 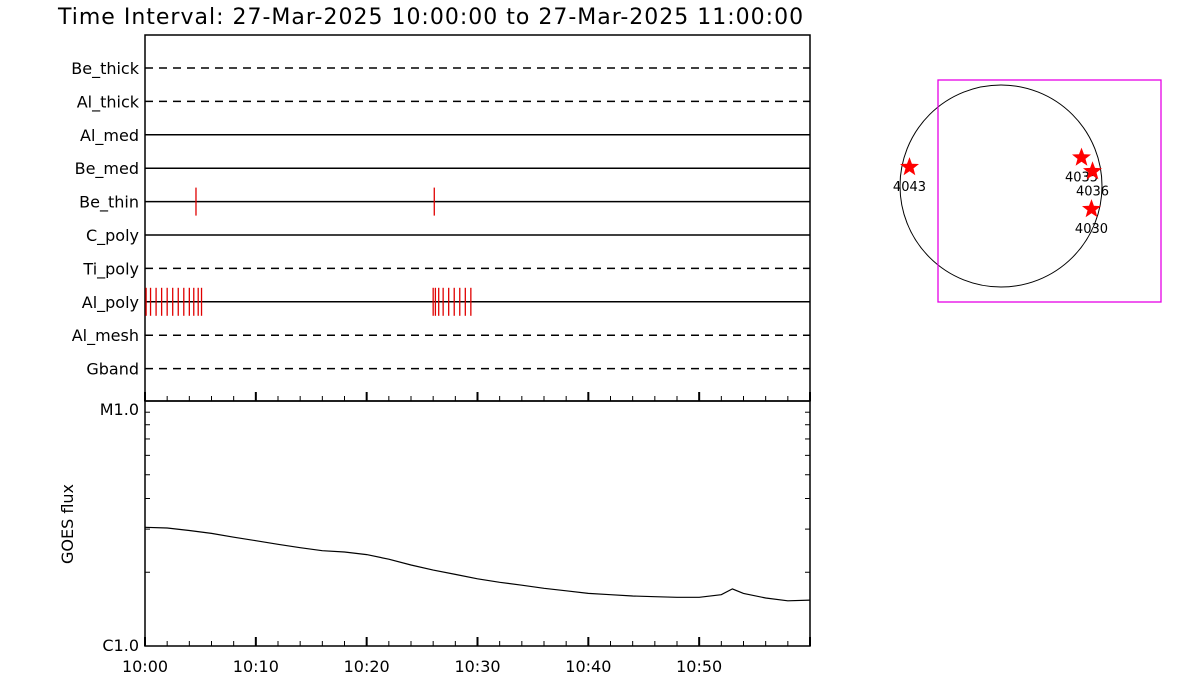 What do you see at coordinates (1092, 191) in the screenshot?
I see `active-region-label: 4036` at bounding box center [1092, 191].